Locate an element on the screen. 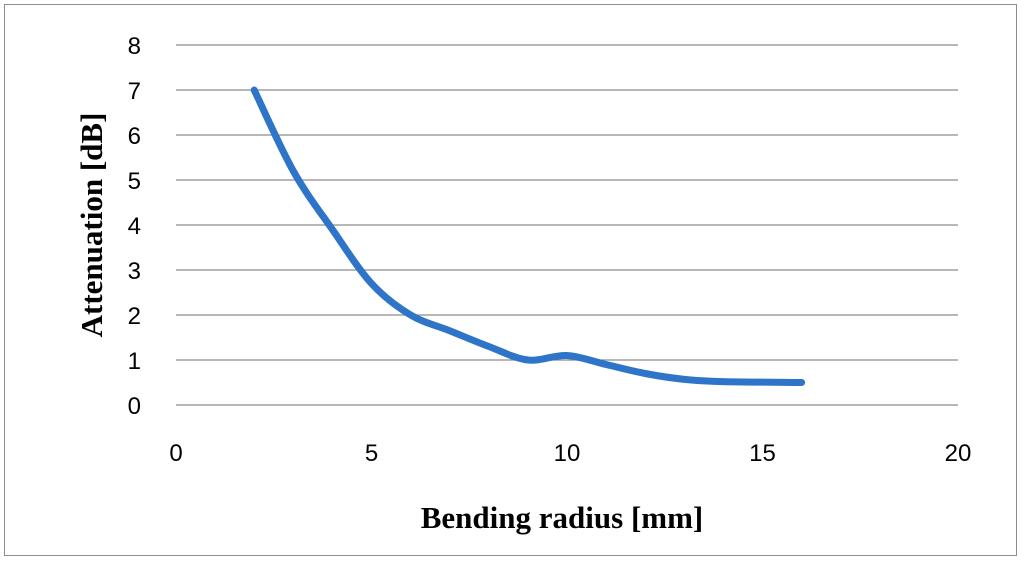 Image resolution: width=1024 pixels, height=562 pixels. y-tick-label: 2 is located at coordinates (134, 316).